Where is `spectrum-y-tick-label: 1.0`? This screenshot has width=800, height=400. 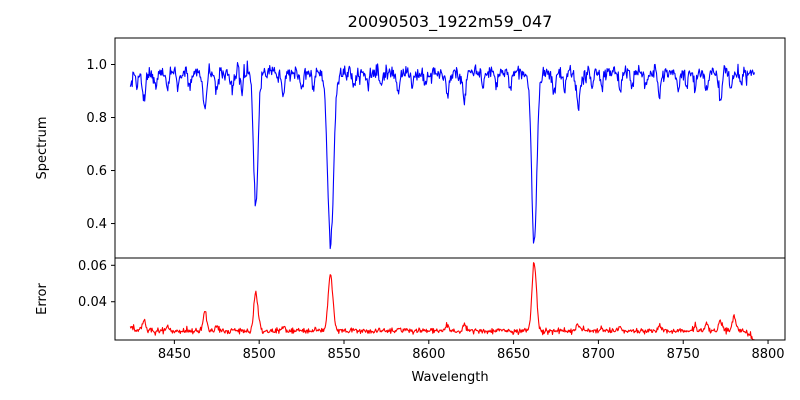
spectrum-y-tick-label: 1.0 is located at coordinates (96, 65).